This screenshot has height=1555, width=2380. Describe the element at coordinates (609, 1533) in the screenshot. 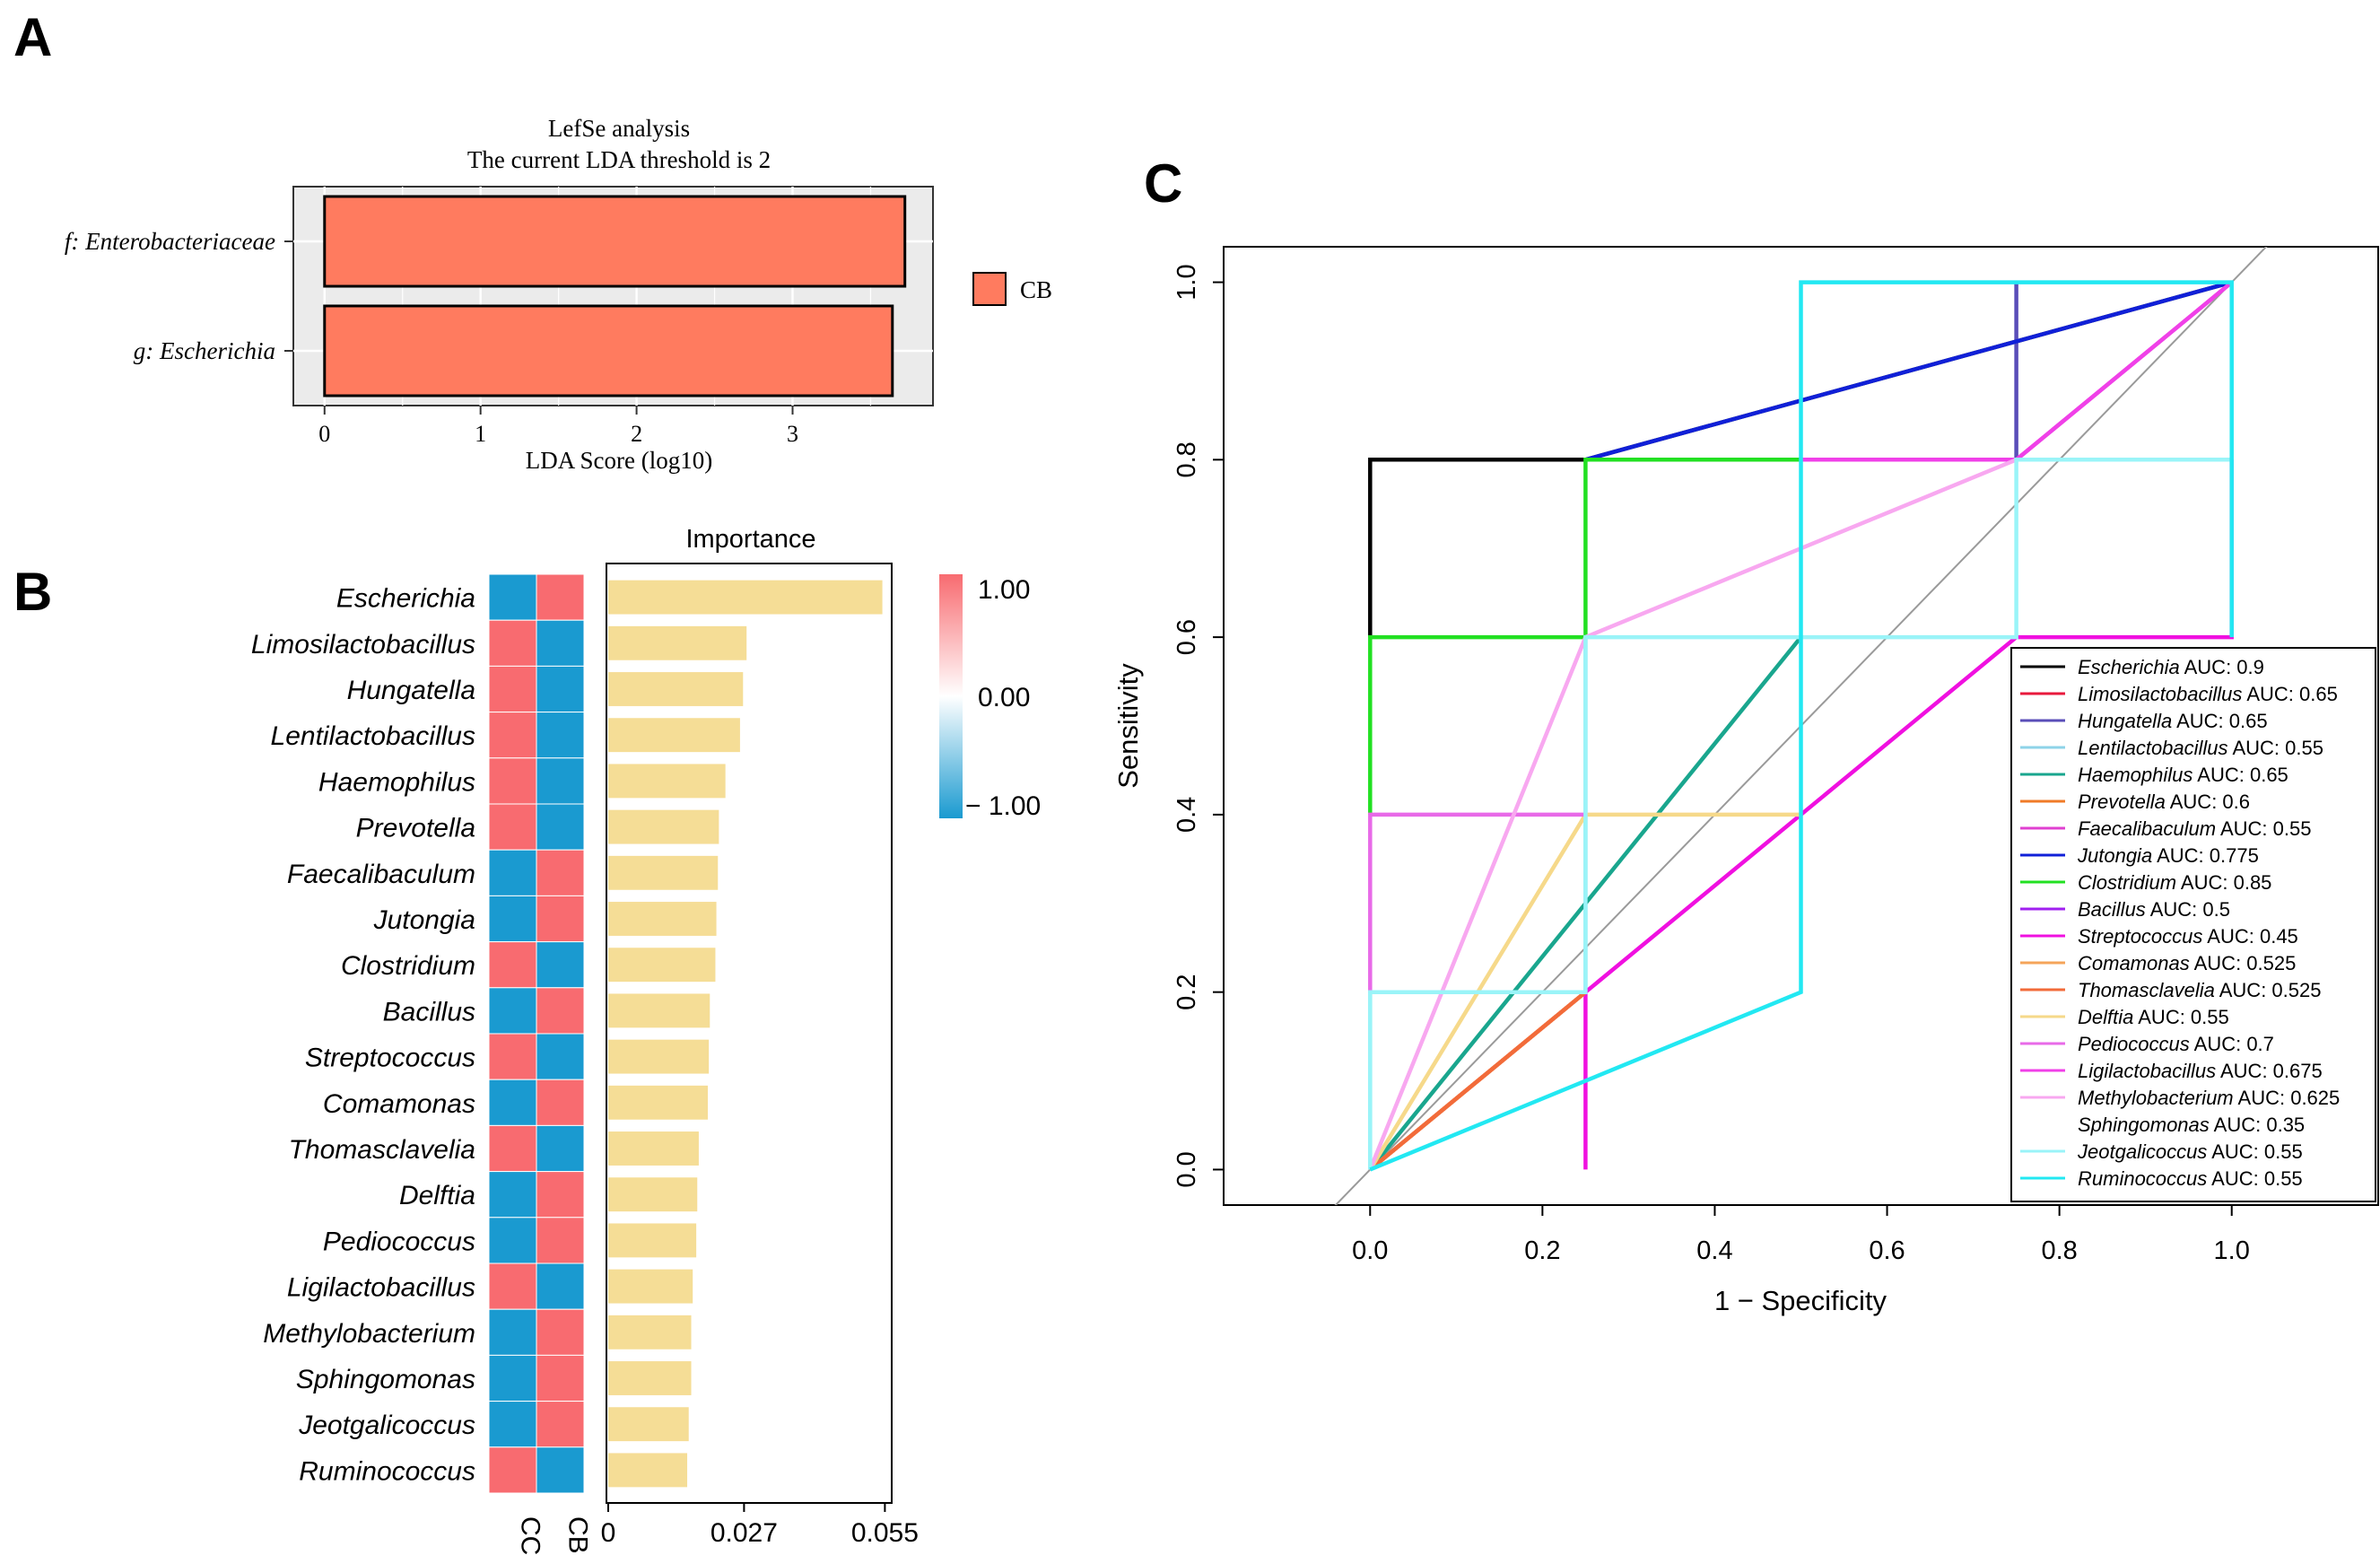

I see `importance-x-tick-label: 0` at that location.